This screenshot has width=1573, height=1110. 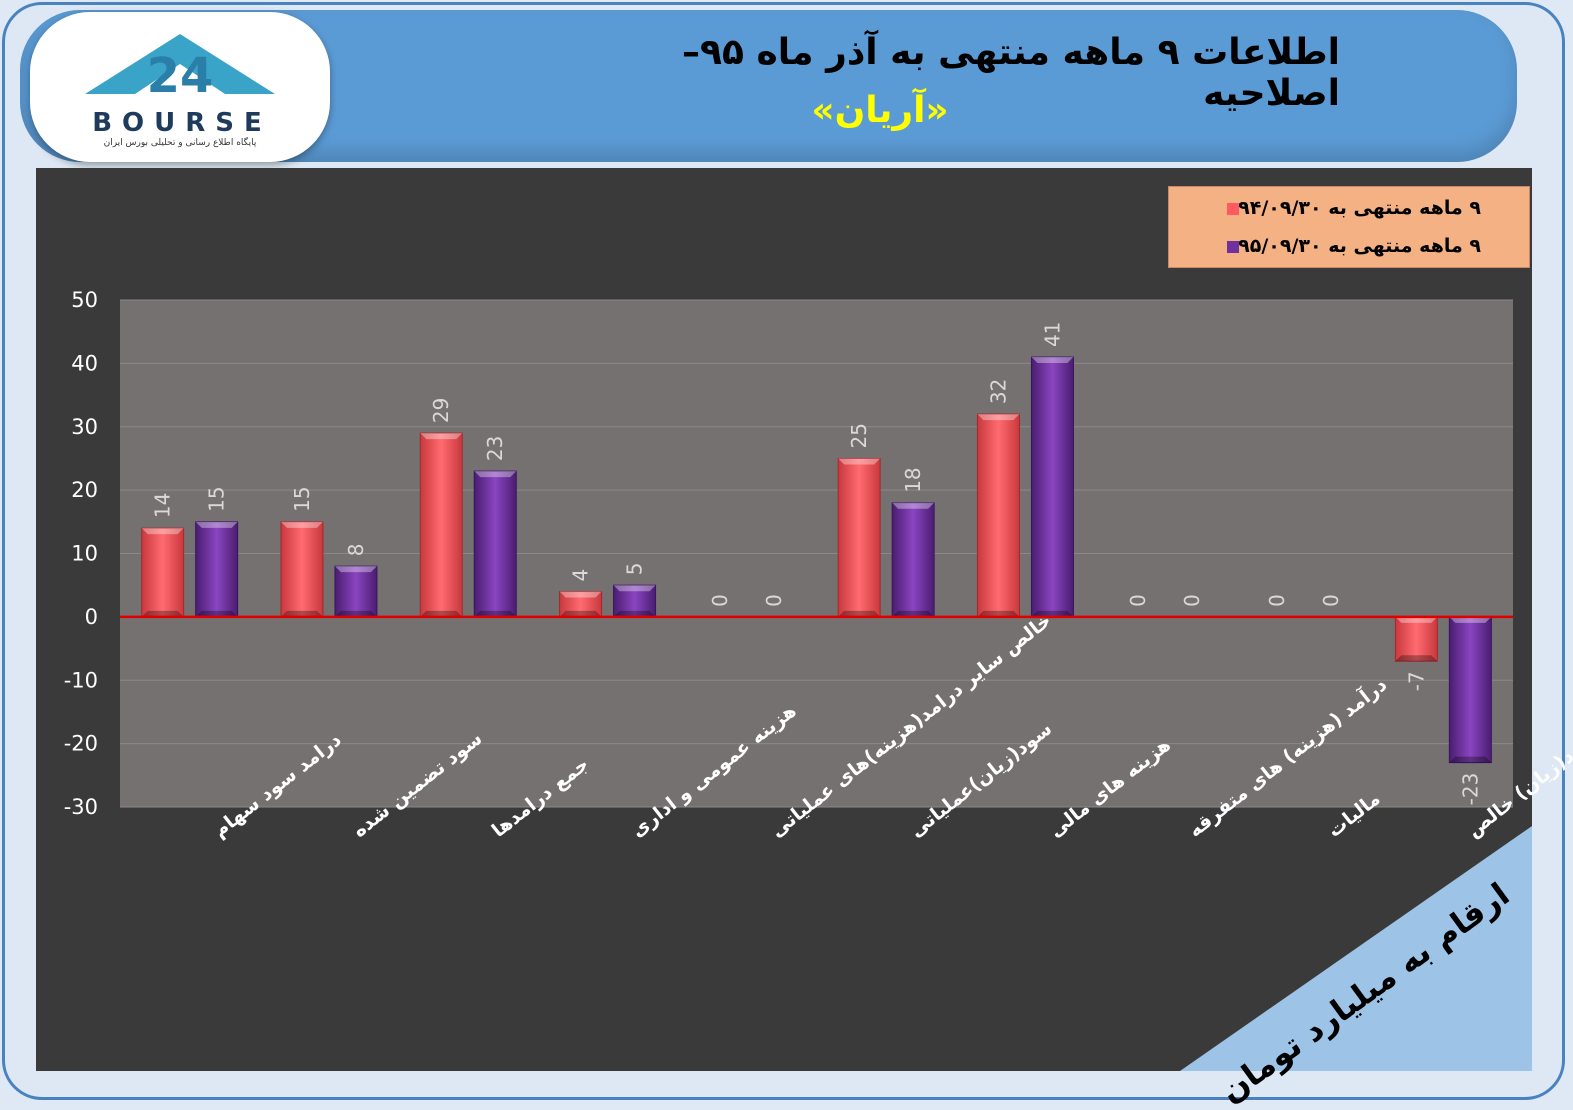 I want to click on logo-triangle-inner, so click(x=180, y=79).